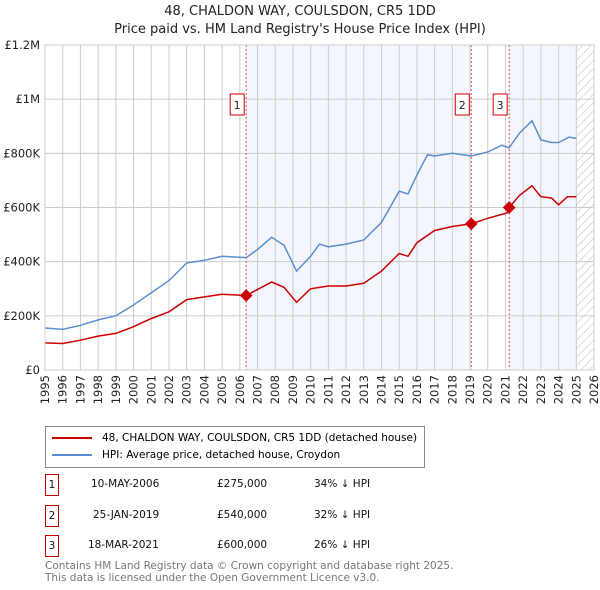 This screenshot has width=600, height=590. Describe the element at coordinates (258, 389) in the screenshot. I see `x-tick-label: 2007` at that location.